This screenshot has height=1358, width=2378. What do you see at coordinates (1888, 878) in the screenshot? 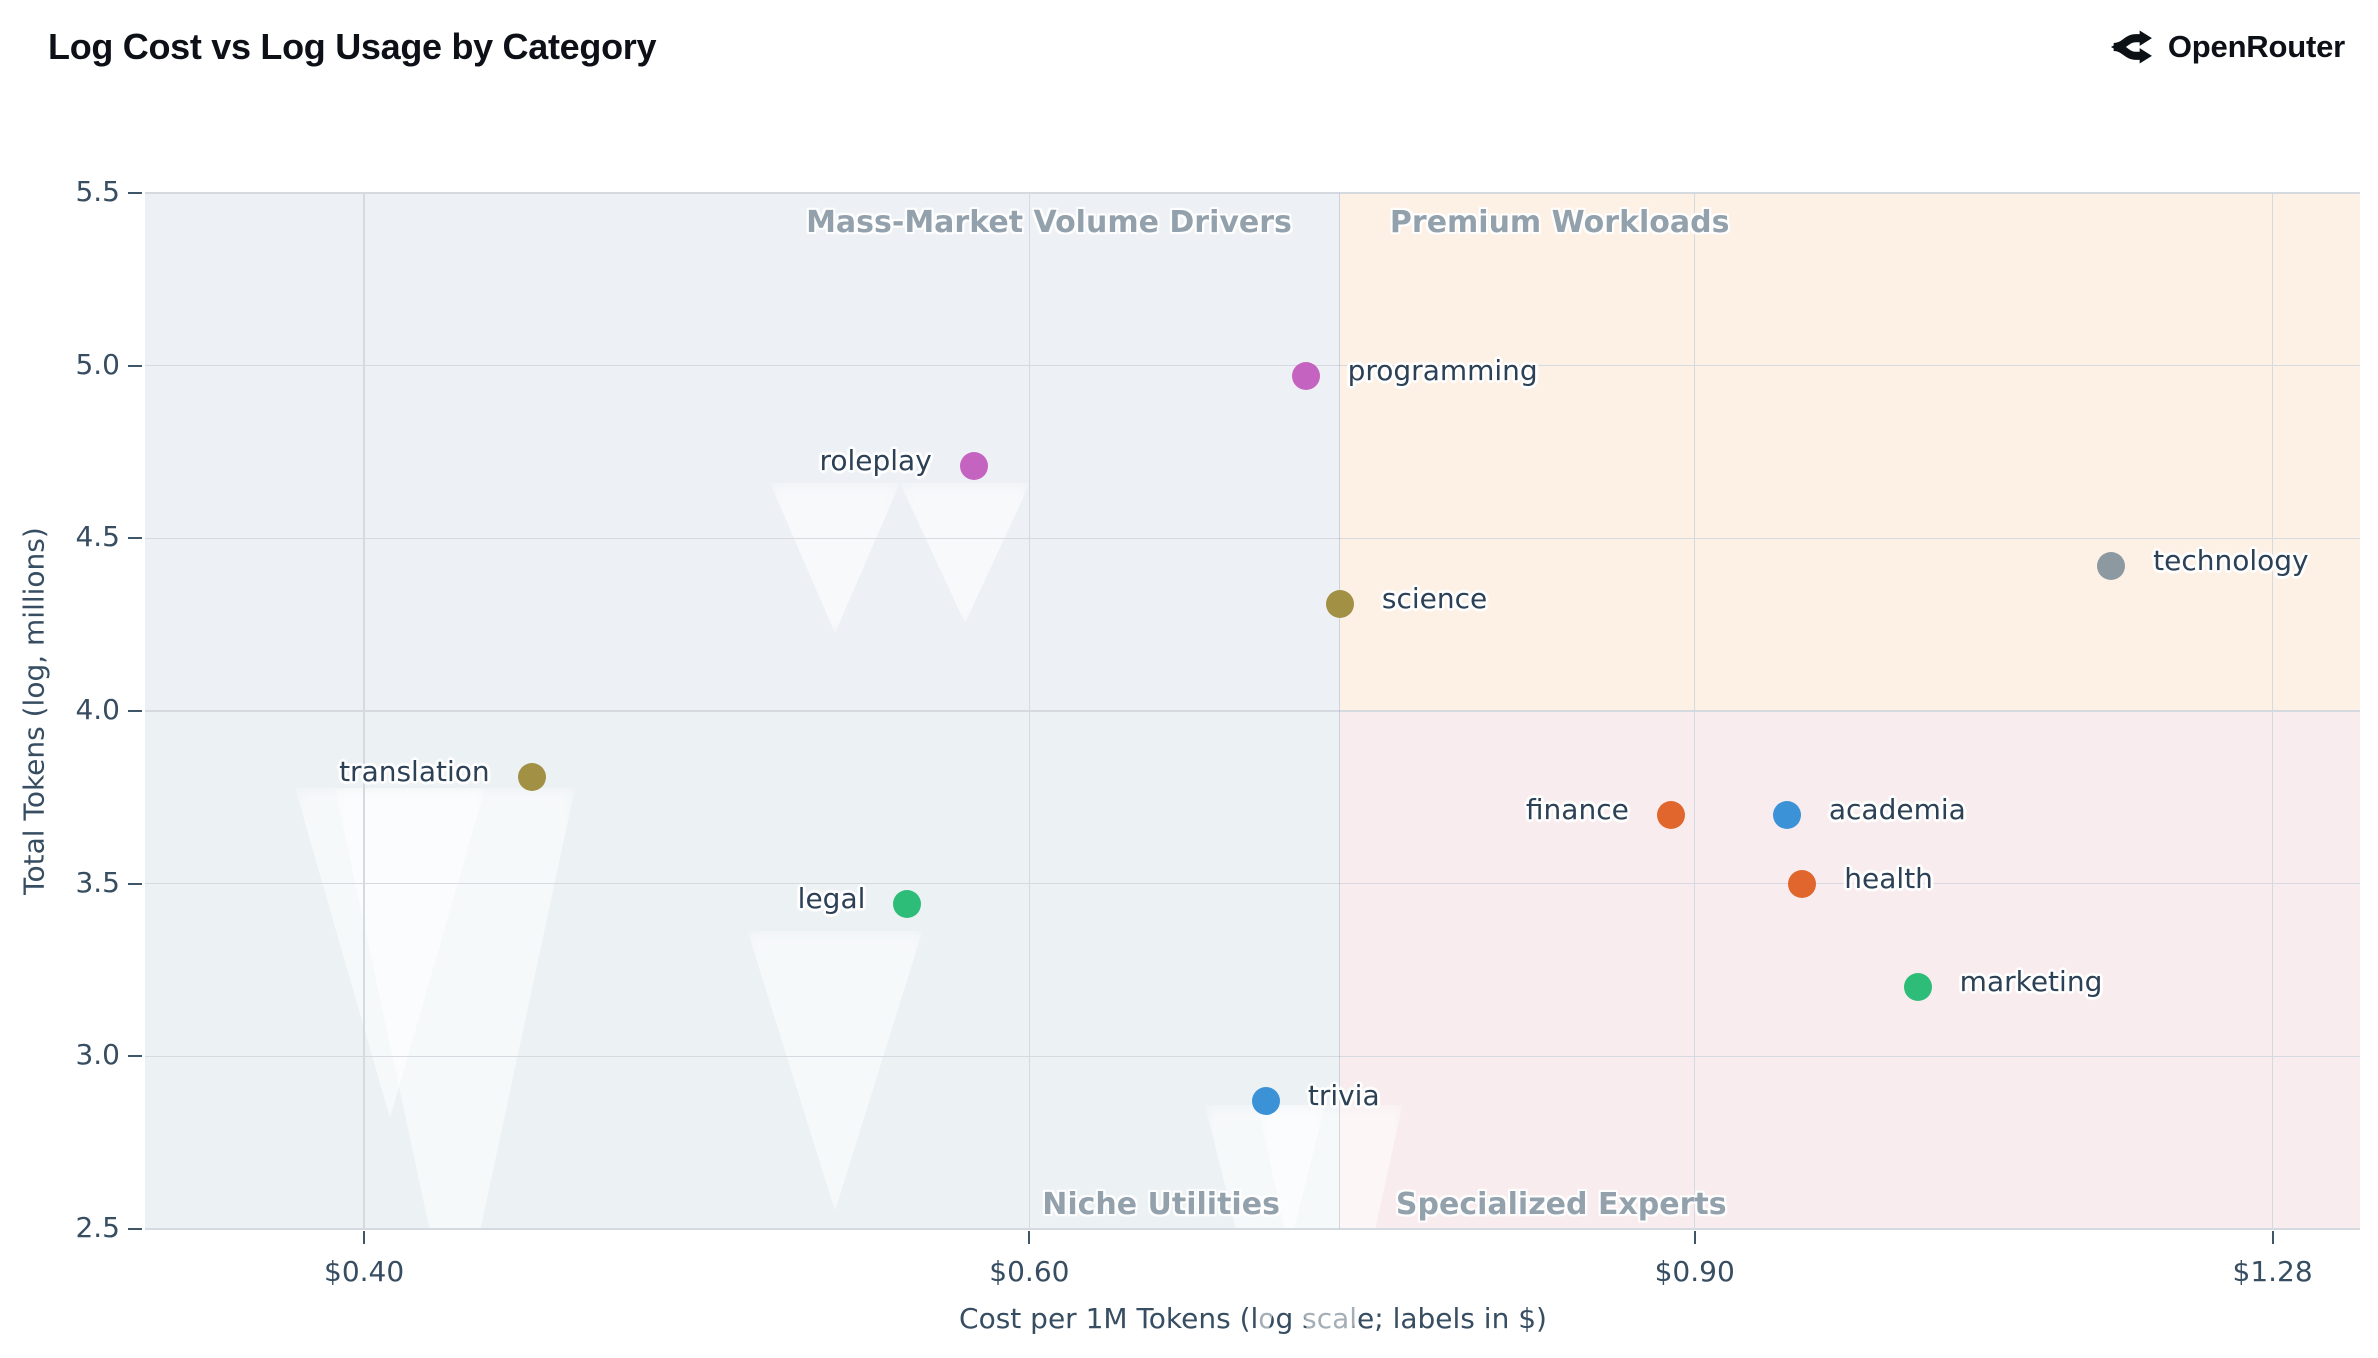
I see `point-label-health: health` at bounding box center [1888, 878].